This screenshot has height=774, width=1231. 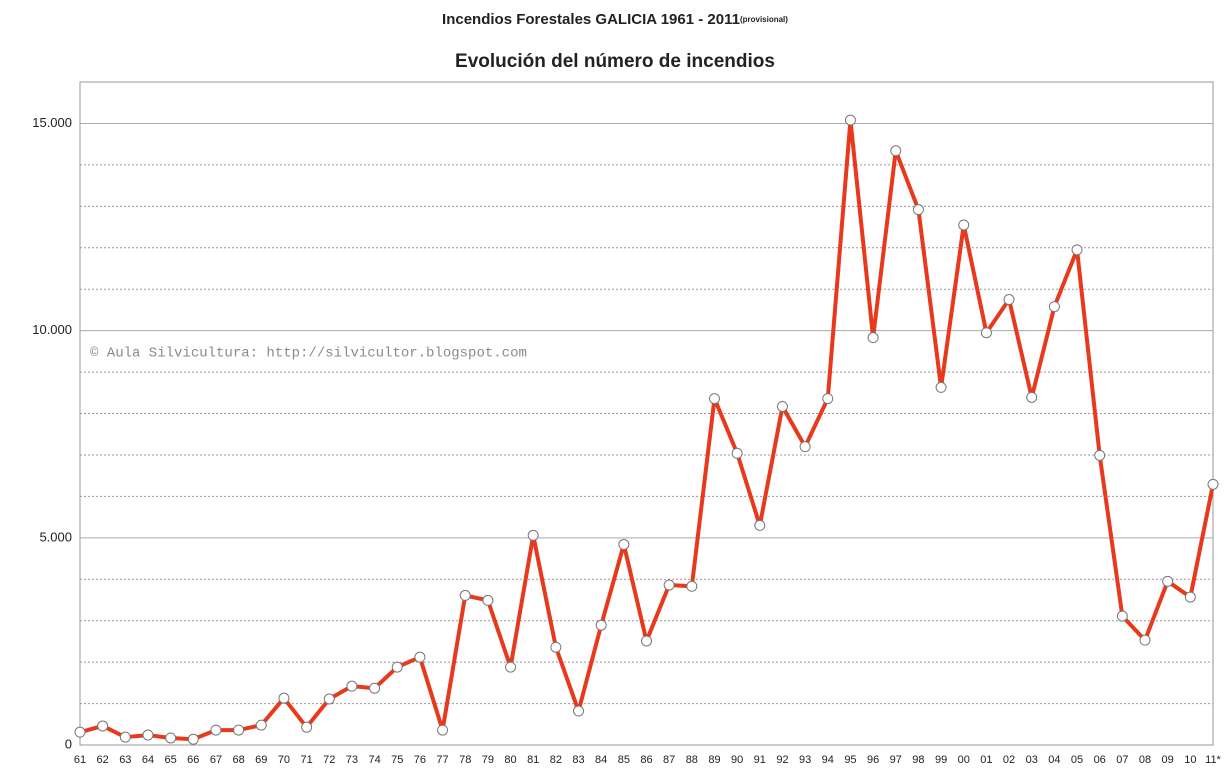 What do you see at coordinates (103, 760) in the screenshot?
I see `x-tick-label: 62` at bounding box center [103, 760].